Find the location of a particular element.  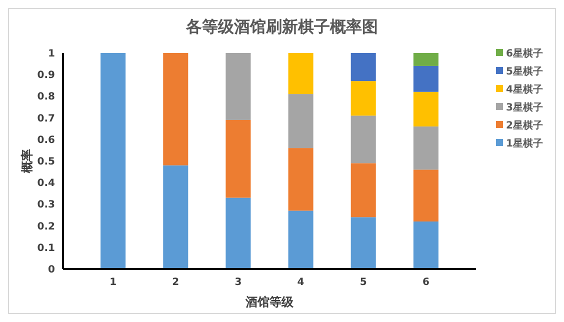

y-tick-label: 0.1 is located at coordinates (46, 248).